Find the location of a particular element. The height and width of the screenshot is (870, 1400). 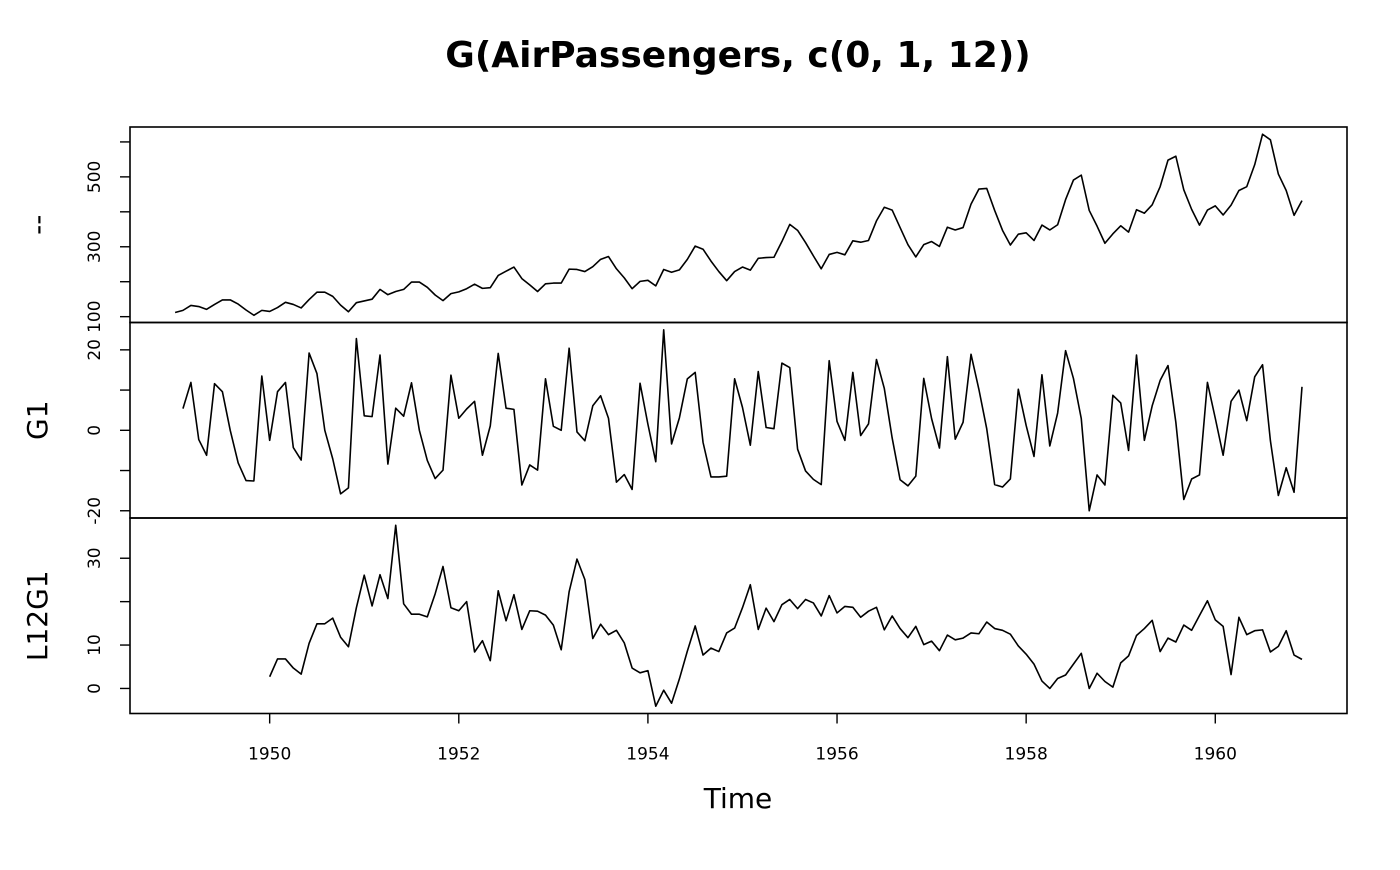

y-tick-label: 300 is located at coordinates (95, 247).